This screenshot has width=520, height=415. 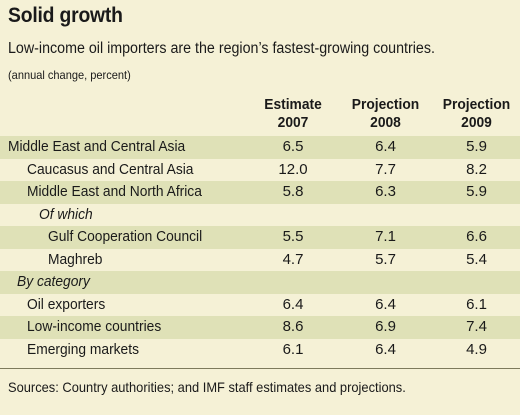 I want to click on cell-value: 8.2, so click(x=476, y=169).